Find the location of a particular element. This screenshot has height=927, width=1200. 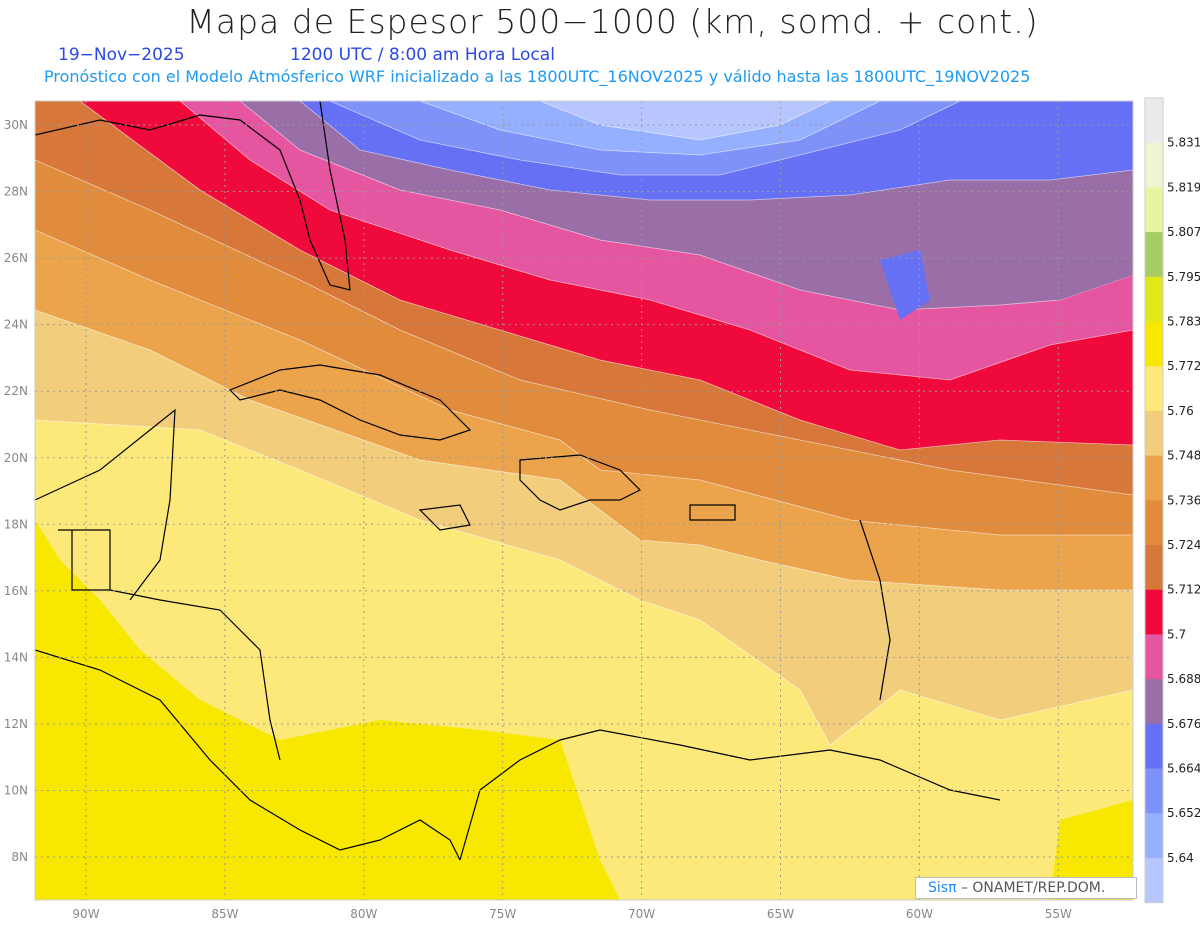

forecast-date: 19−Nov−2025 is located at coordinates (121, 55).